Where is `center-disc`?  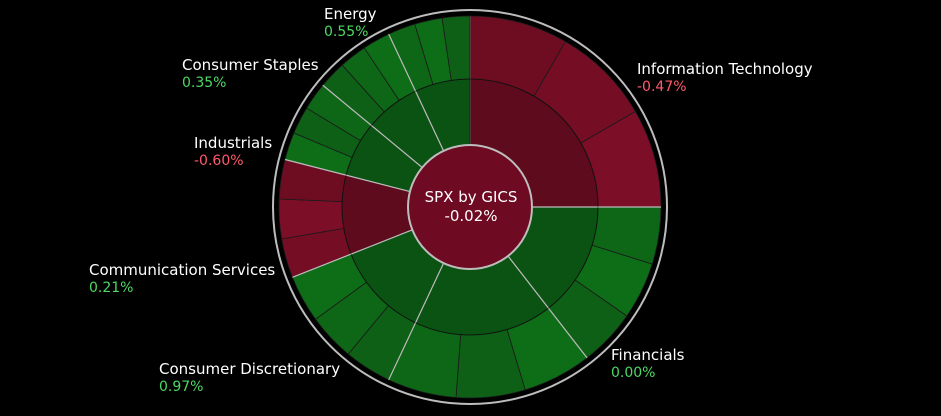 center-disc is located at coordinates (470, 207).